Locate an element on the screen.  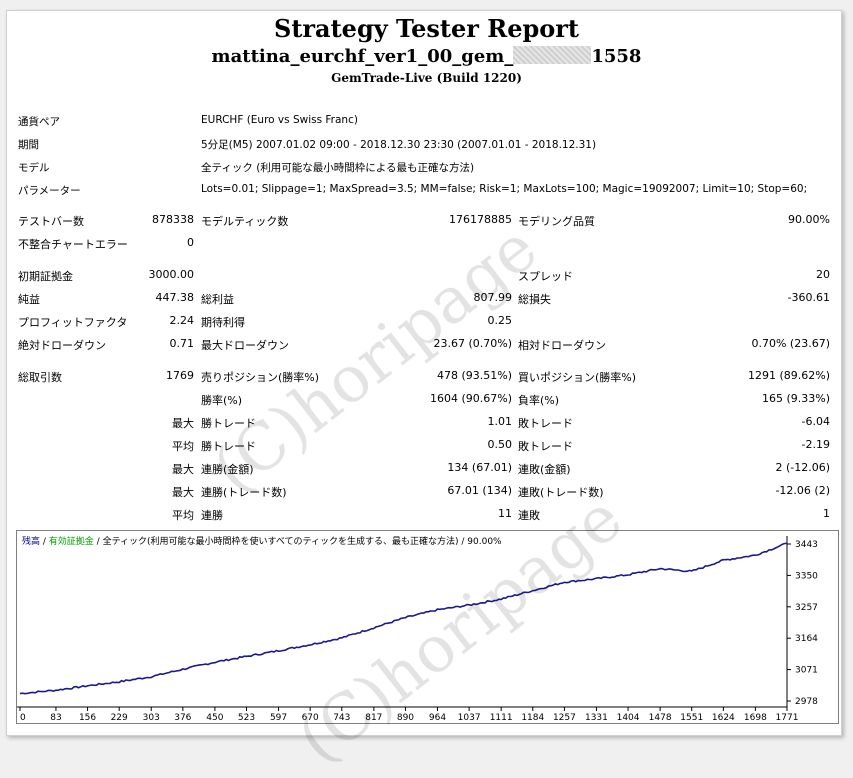
y-tick-label: 3350 is located at coordinates (806, 576).